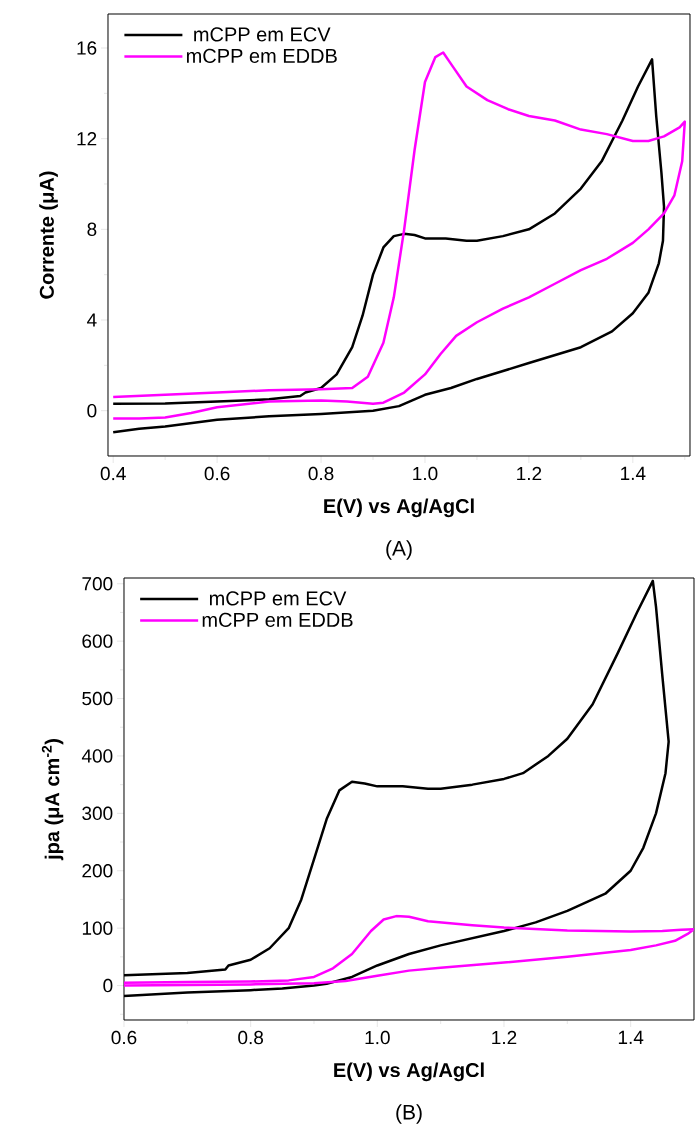 This screenshot has width=696, height=1133. What do you see at coordinates (52, 800) in the screenshot?
I see `y-axis-title: jpa (μA cm$^{-2}$)` at bounding box center [52, 800].